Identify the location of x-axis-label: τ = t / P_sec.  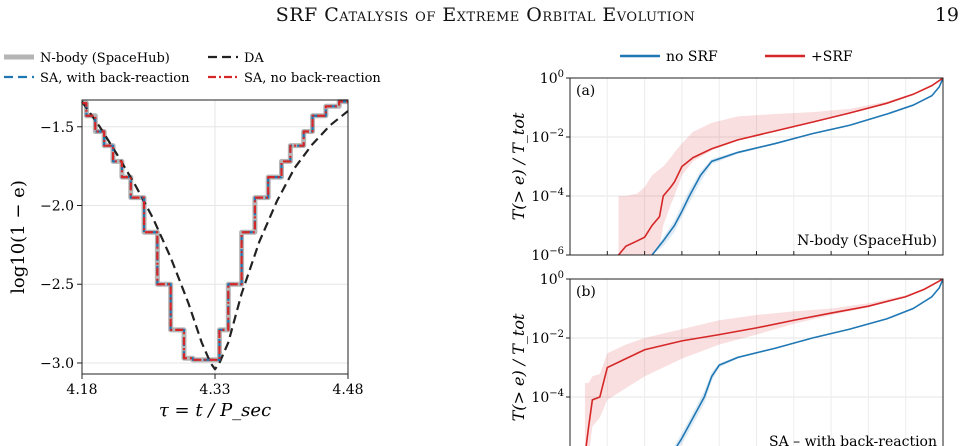
(215, 410).